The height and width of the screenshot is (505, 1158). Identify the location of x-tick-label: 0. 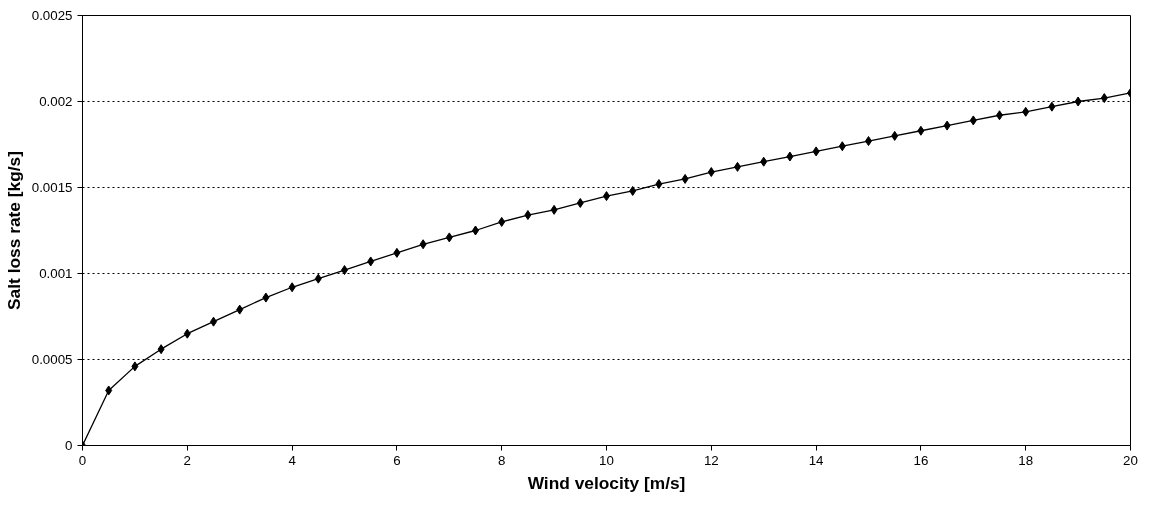
(82, 460).